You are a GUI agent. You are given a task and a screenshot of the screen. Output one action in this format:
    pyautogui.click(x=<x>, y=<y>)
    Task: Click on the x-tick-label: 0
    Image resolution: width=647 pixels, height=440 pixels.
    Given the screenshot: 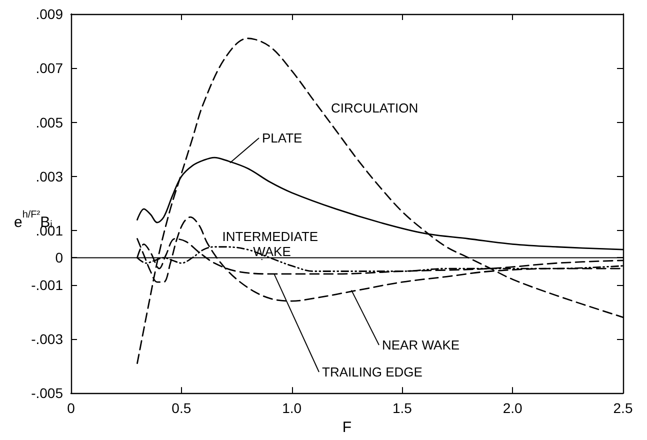 What is the action you would take?
    pyautogui.click(x=71, y=408)
    